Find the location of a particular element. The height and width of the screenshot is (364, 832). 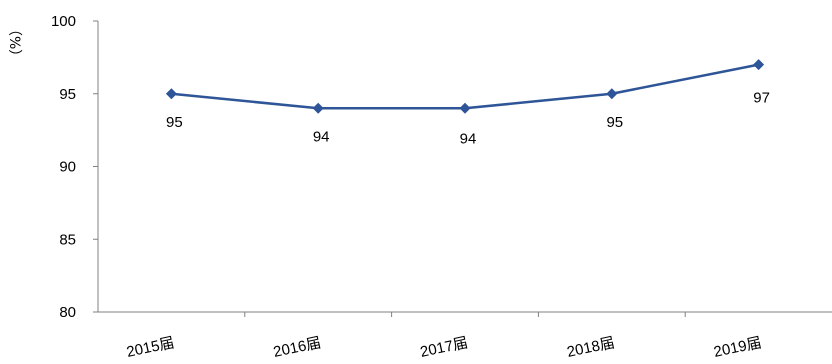

y-tick-label: 90 is located at coordinates (67, 167).